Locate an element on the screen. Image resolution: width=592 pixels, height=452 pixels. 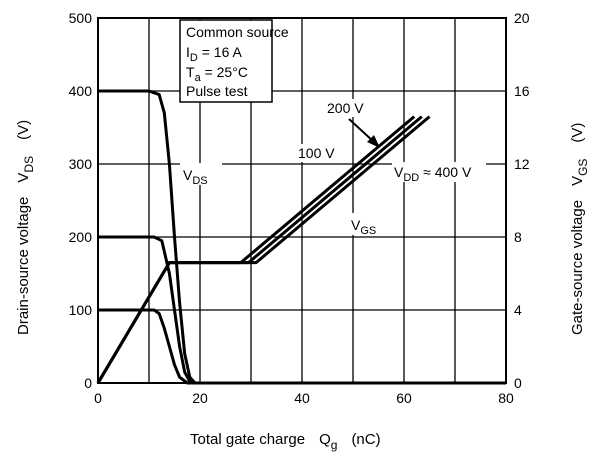
condition-id: ID = 16 A is located at coordinates (214, 54).